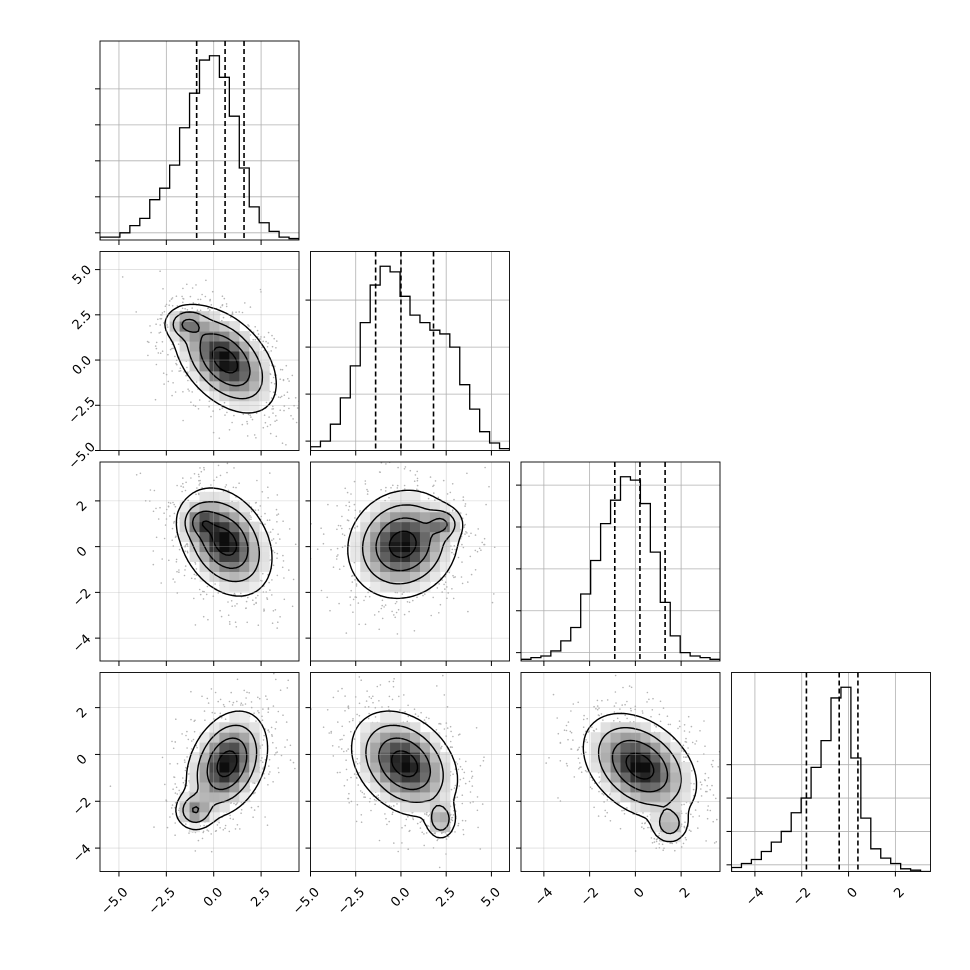 The image size is (970, 970). I want to click on pair-panel-frame, so click(199, 351).